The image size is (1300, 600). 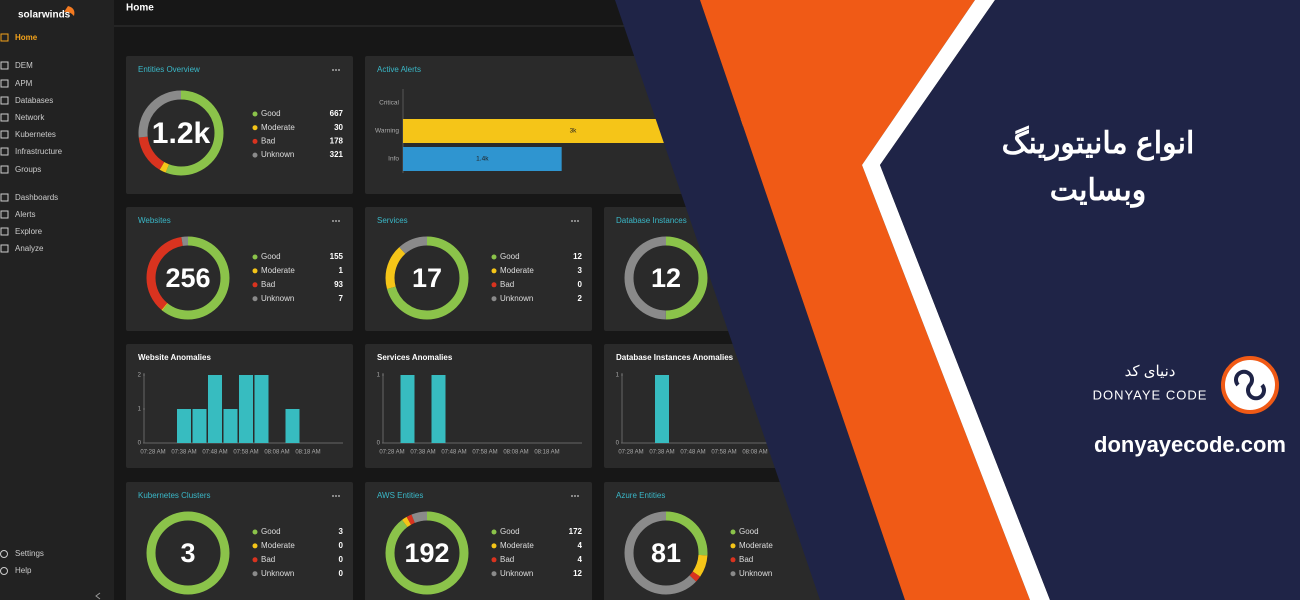 I want to click on widget-title: Services, so click(x=392, y=220).